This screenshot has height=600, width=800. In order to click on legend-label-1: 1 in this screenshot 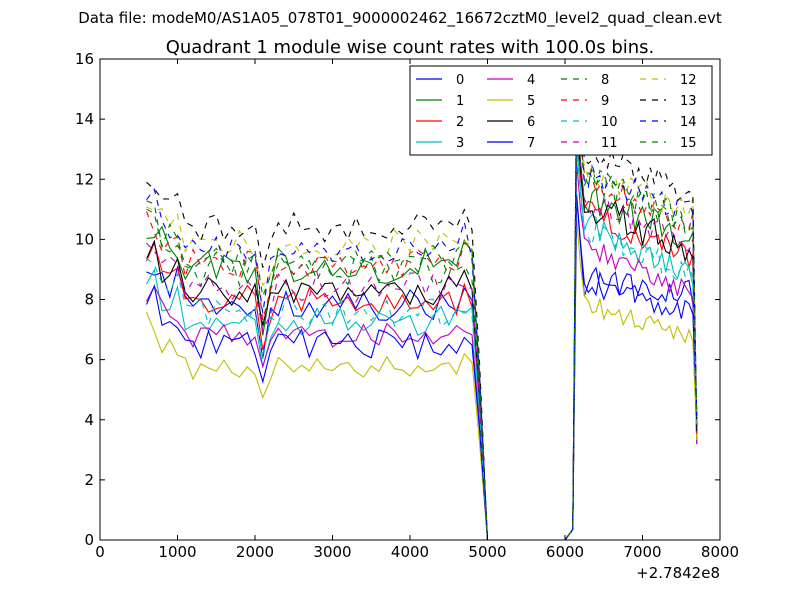, I will do `click(460, 101)`.